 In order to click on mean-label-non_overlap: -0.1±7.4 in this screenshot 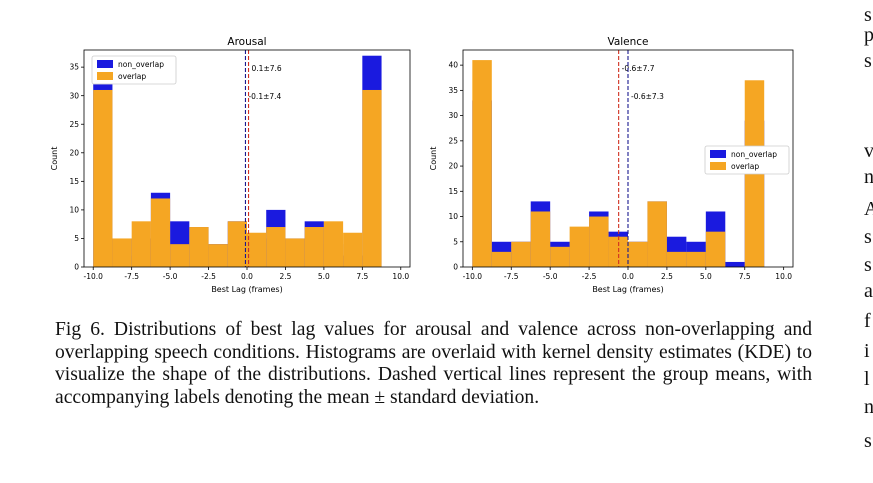, I will do `click(264, 96)`.